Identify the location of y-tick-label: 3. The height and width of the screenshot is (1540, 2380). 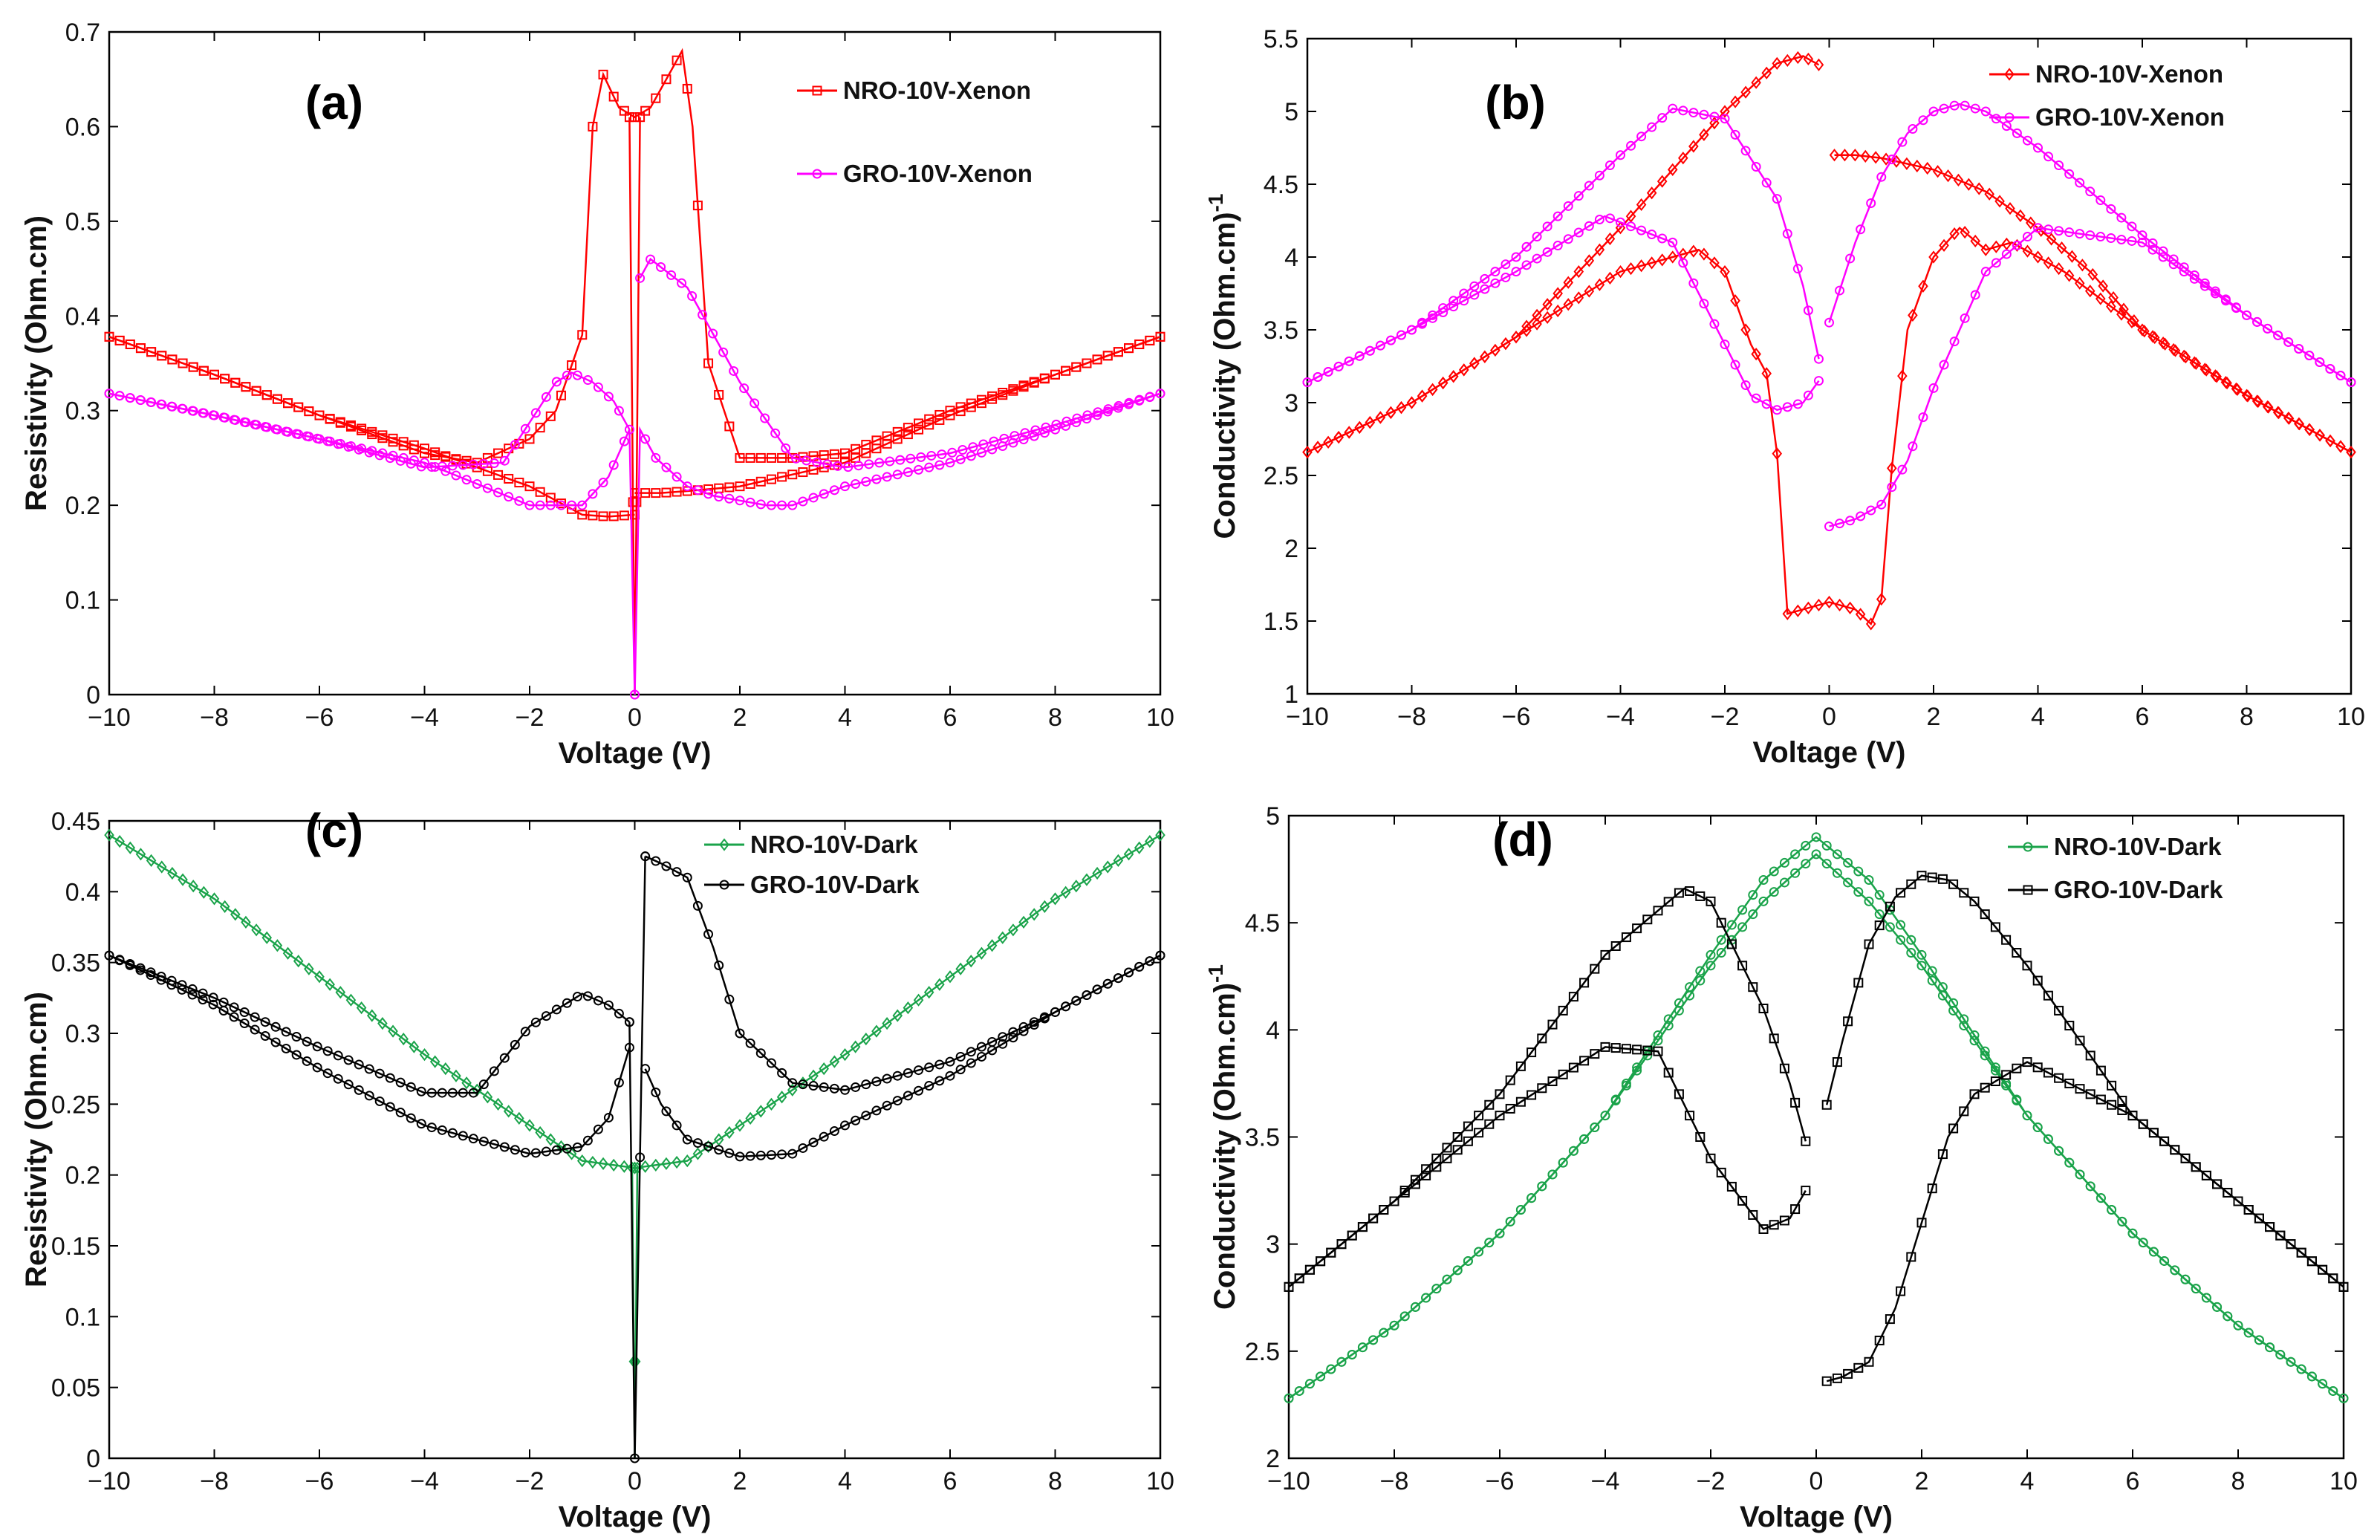
(1273, 1245).